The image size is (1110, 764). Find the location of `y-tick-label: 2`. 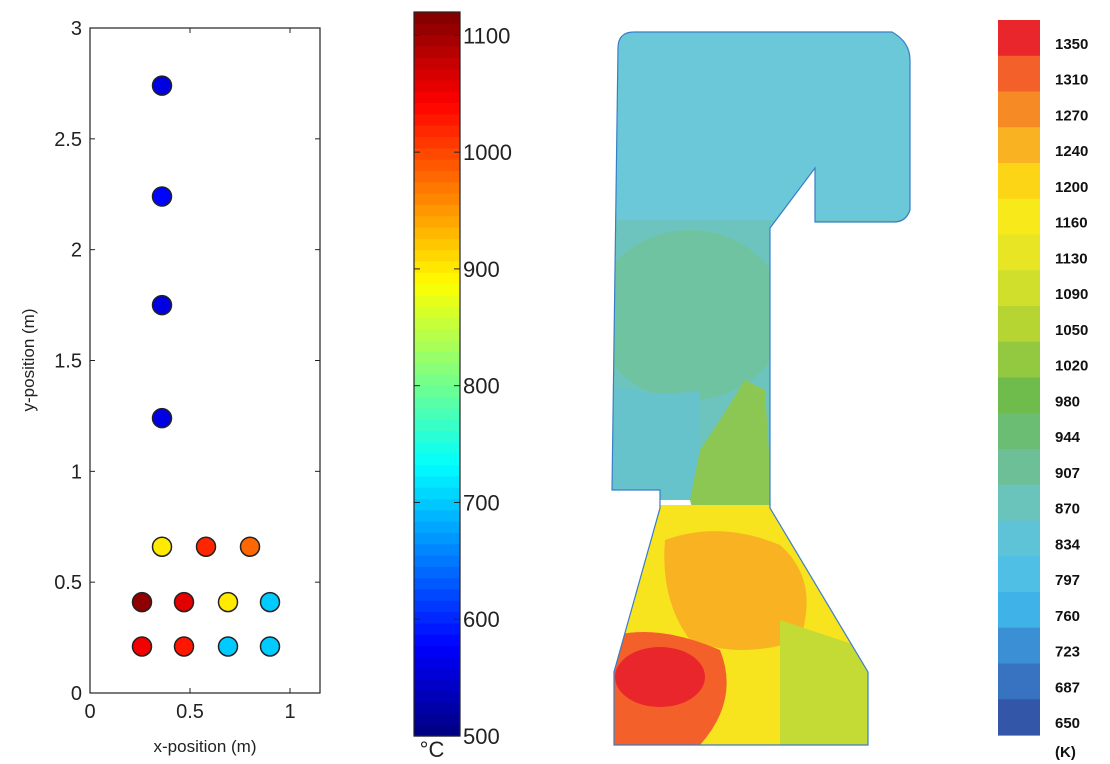

y-tick-label: 2 is located at coordinates (76, 251).